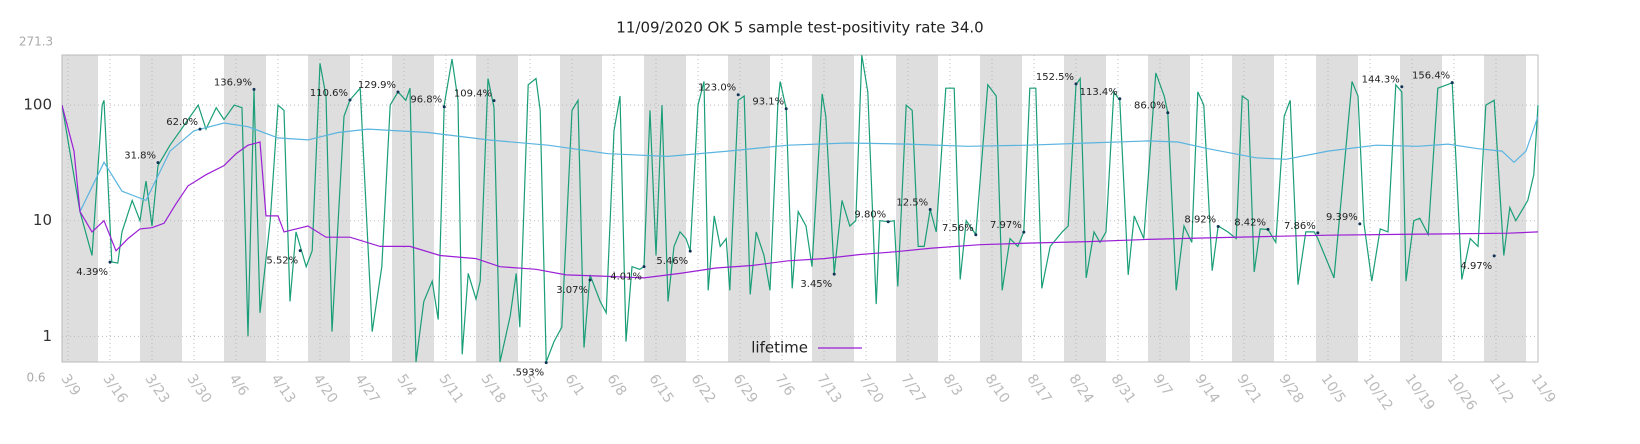 The height and width of the screenshot is (444, 1640). I want to click on annotation-label: 129.9%, so click(377, 85).